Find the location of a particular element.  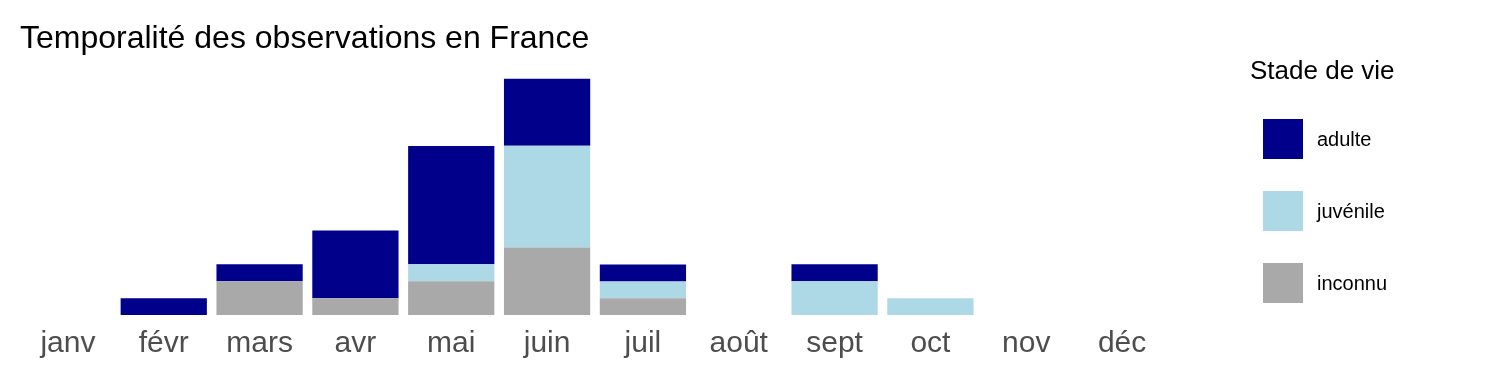

legend-label: juvénile is located at coordinates (1351, 211).